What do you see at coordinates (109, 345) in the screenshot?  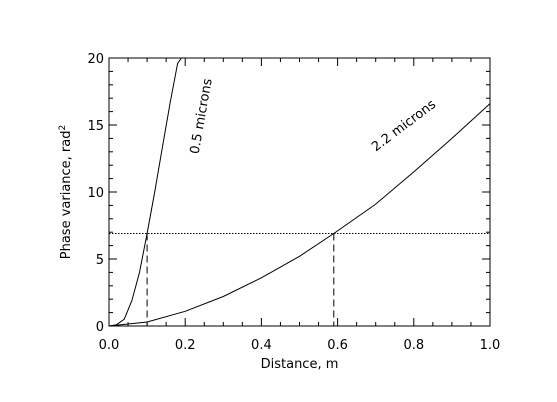 I see `x-tick-label: 0.0` at bounding box center [109, 345].